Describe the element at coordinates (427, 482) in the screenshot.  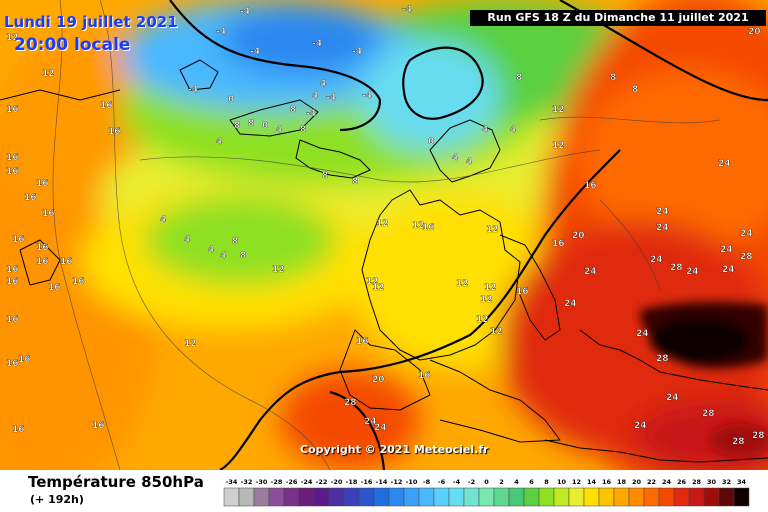
I see `legend-tick-label: -8` at that location.